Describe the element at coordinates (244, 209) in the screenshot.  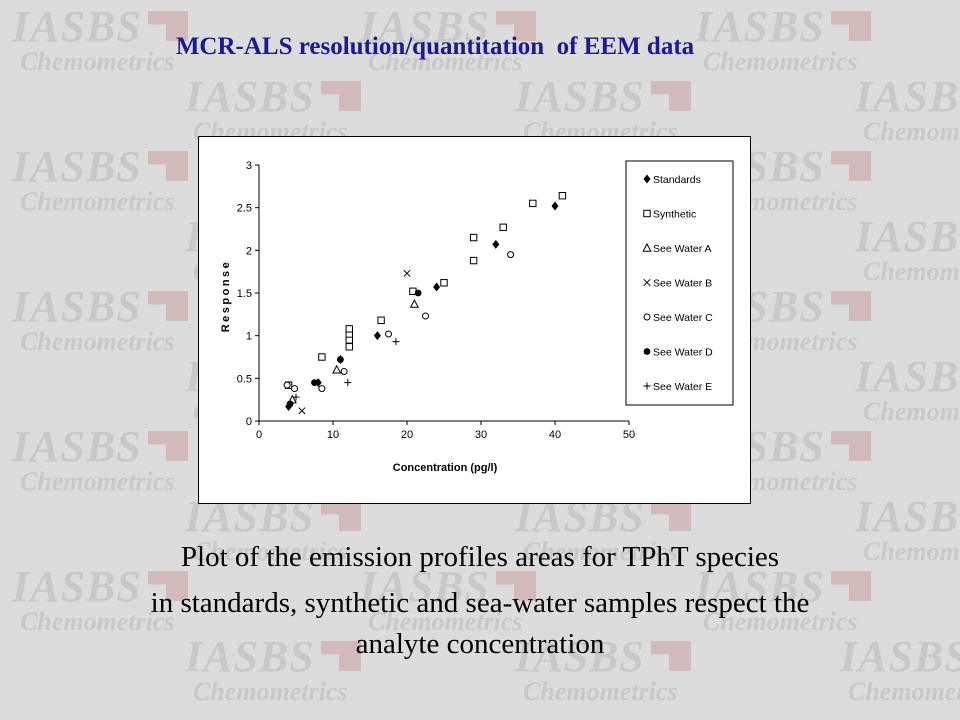
I see `y-tick-label: 2.5` at that location.